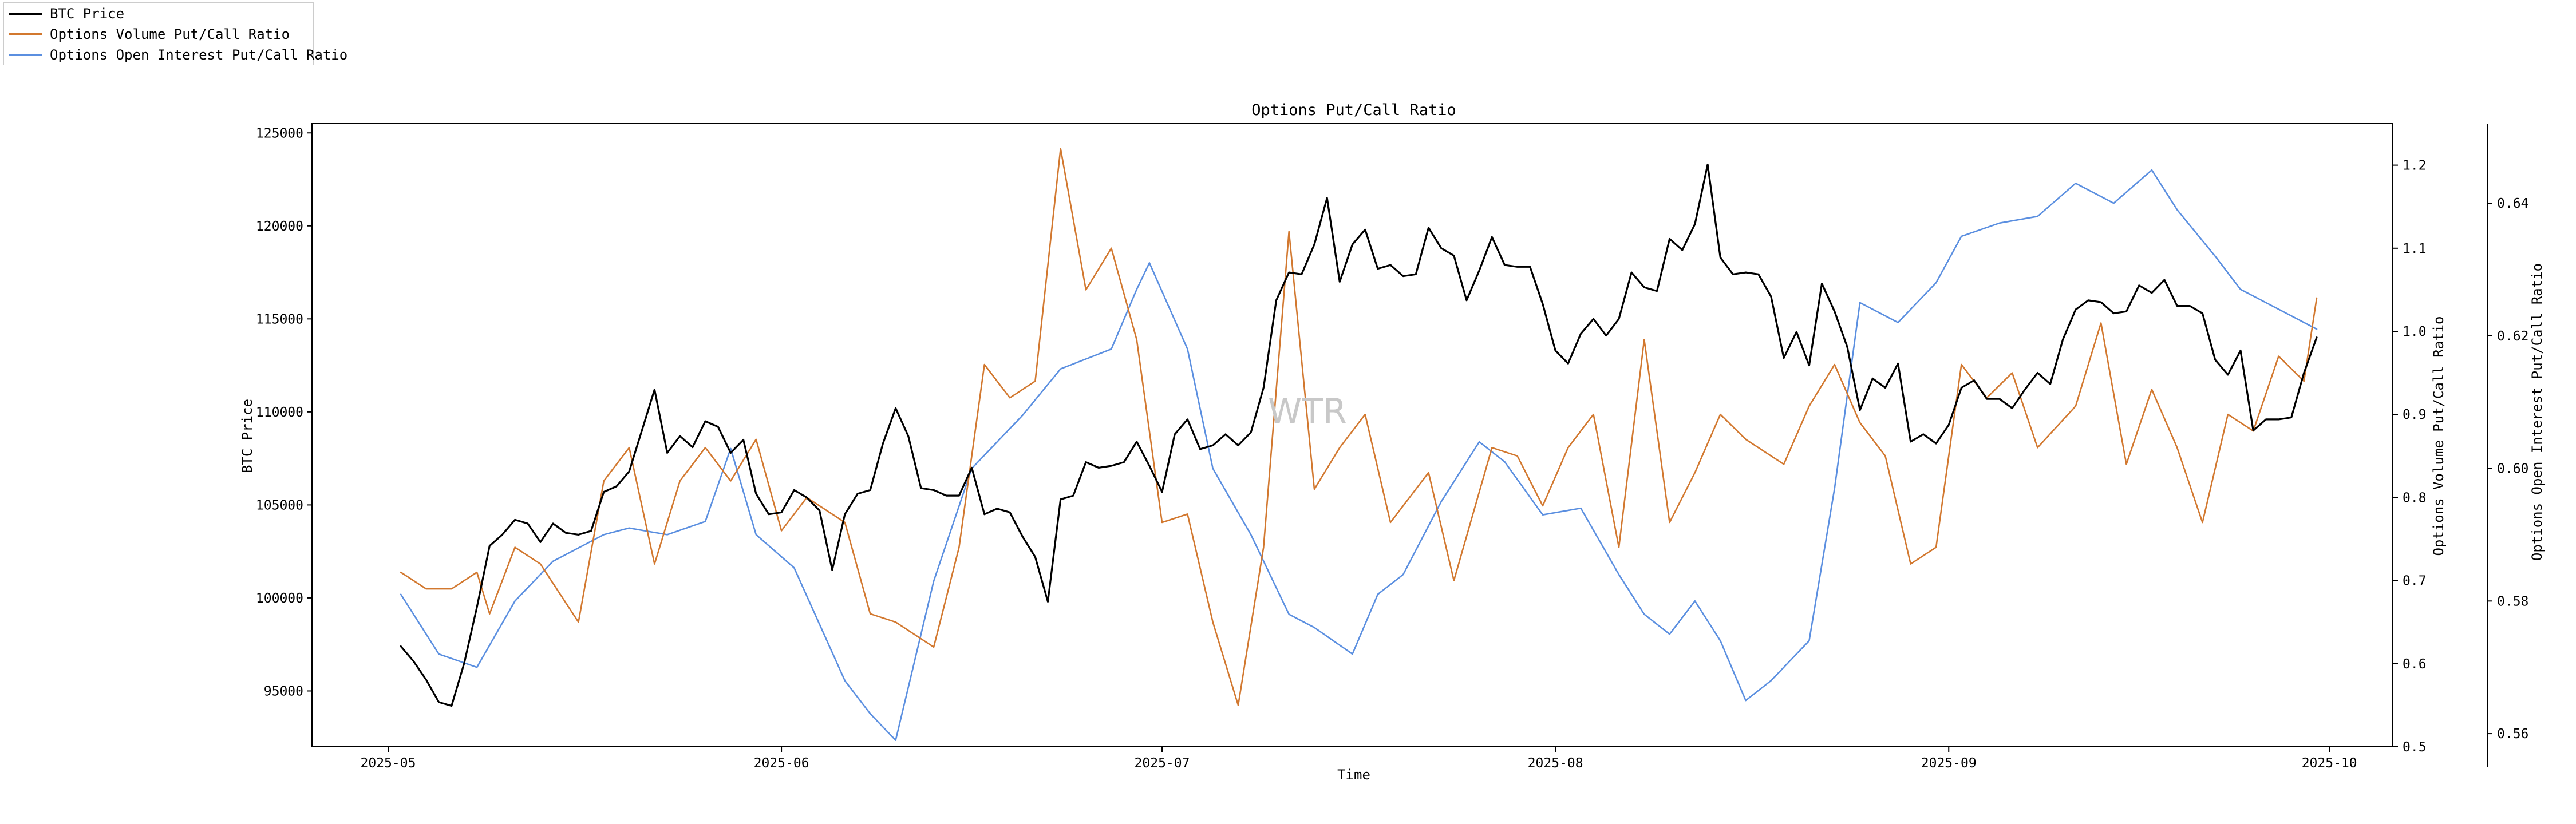 The height and width of the screenshot is (824, 2576). What do you see at coordinates (1307, 411) in the screenshot?
I see `watermark: WTR` at bounding box center [1307, 411].